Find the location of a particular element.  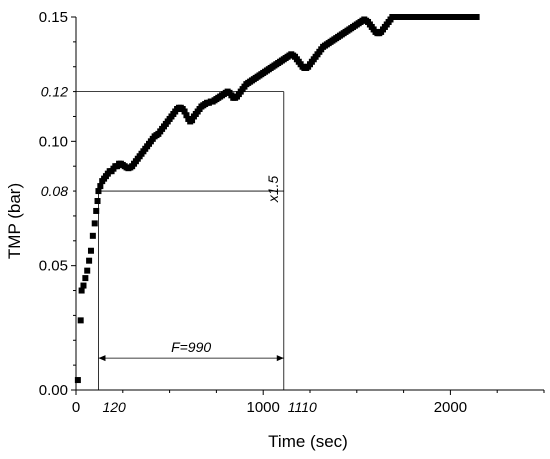

x-annot-tick-label: 120 is located at coordinates (114, 407).